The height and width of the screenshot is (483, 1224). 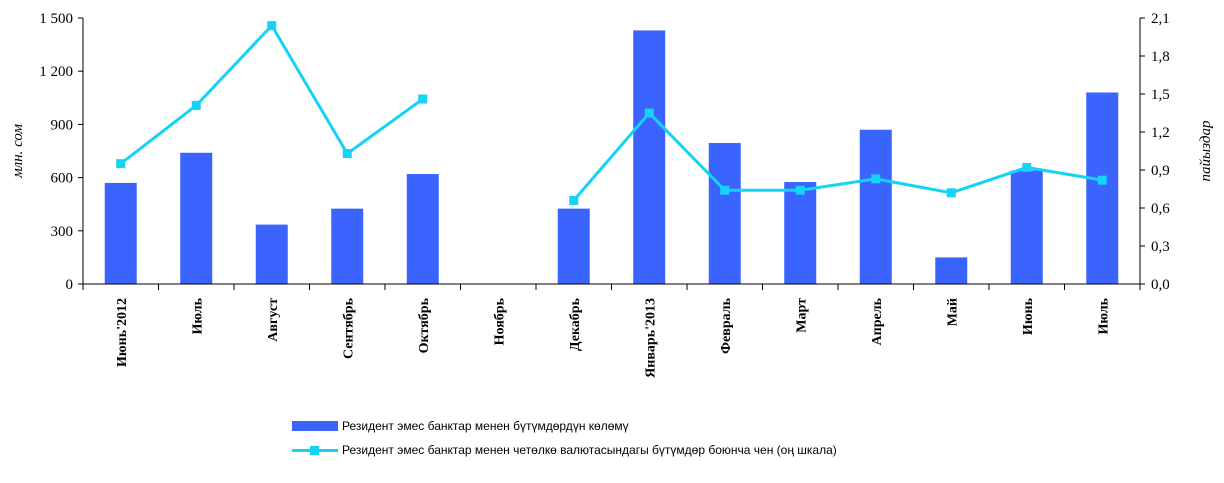 What do you see at coordinates (18, 151) in the screenshot?
I see `left-axis-title: млн. сом` at bounding box center [18, 151].